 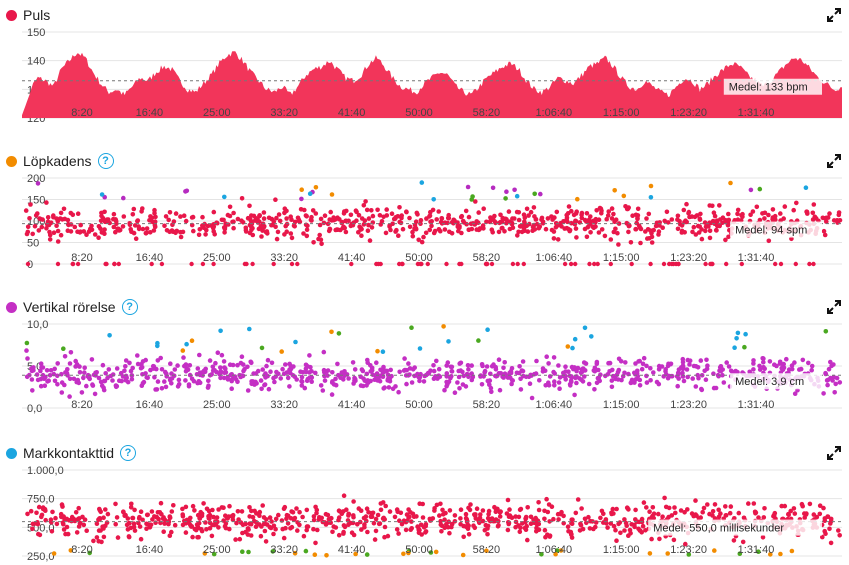 What do you see at coordinates (718, 529) in the screenshot?
I see `average-label: Medel: 550,0 millisekunder` at bounding box center [718, 529].